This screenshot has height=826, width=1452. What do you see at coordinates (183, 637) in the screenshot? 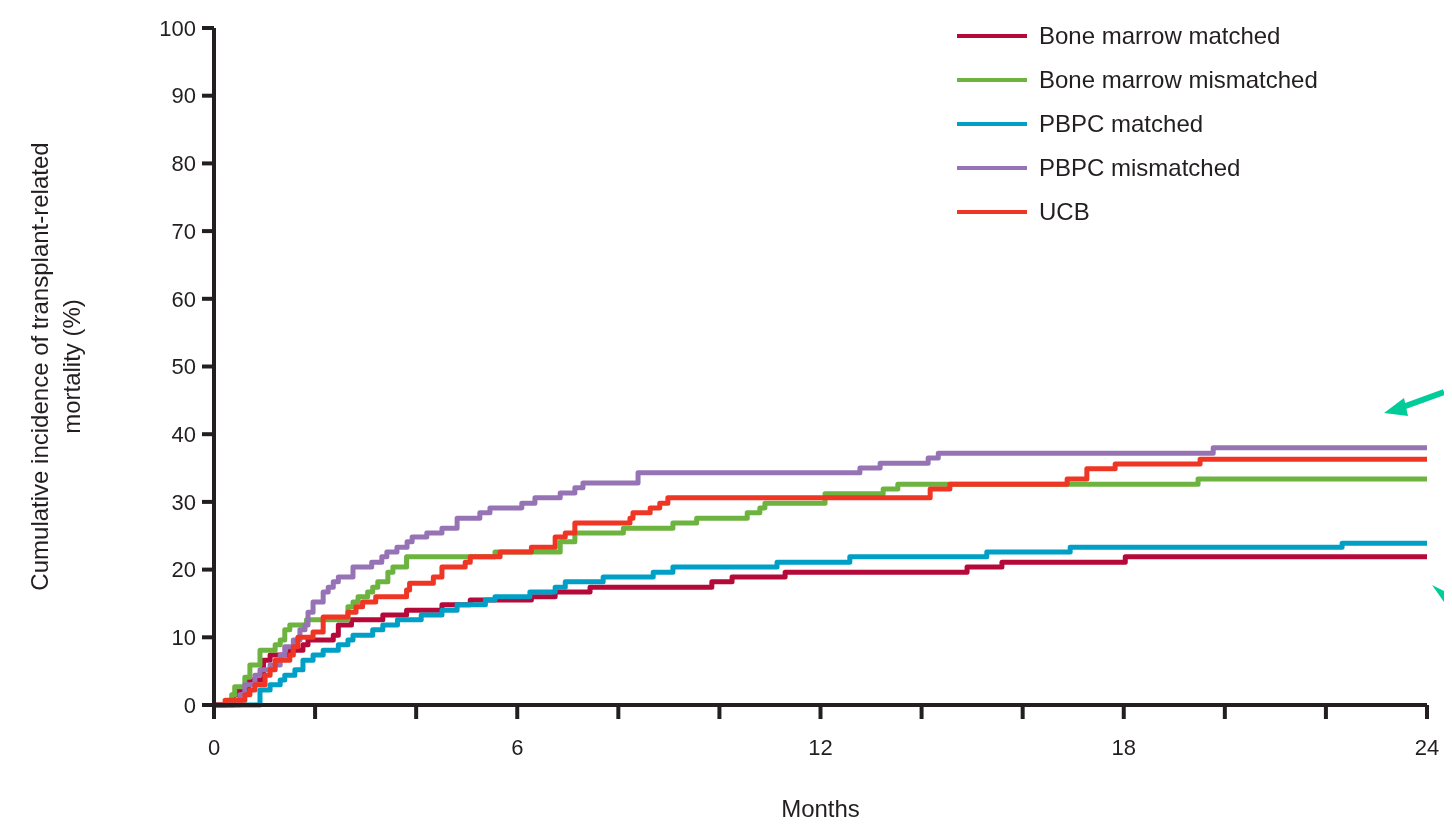
I see `y-tick-label: 10` at bounding box center [183, 637].